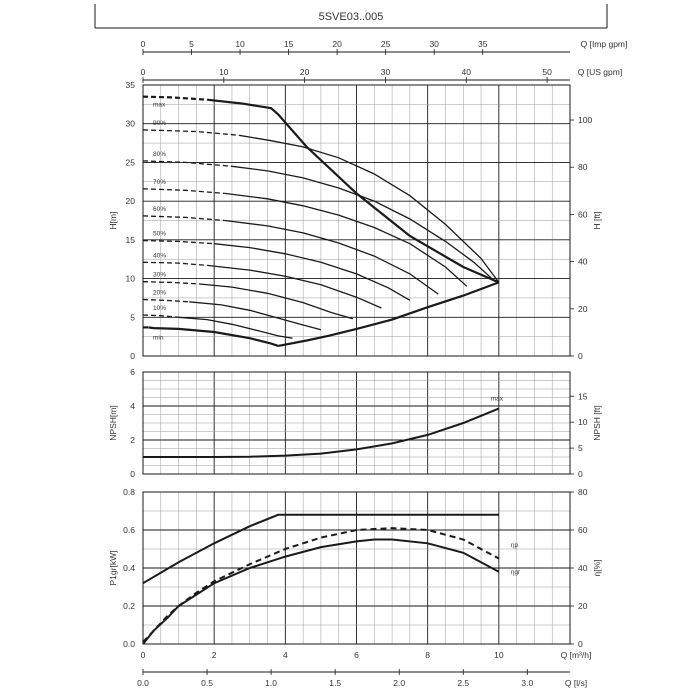 The width and height of the screenshot is (700, 700). Describe the element at coordinates (576, 655) in the screenshot. I see `m3h-axis-label: Q [m³/h]` at that location.